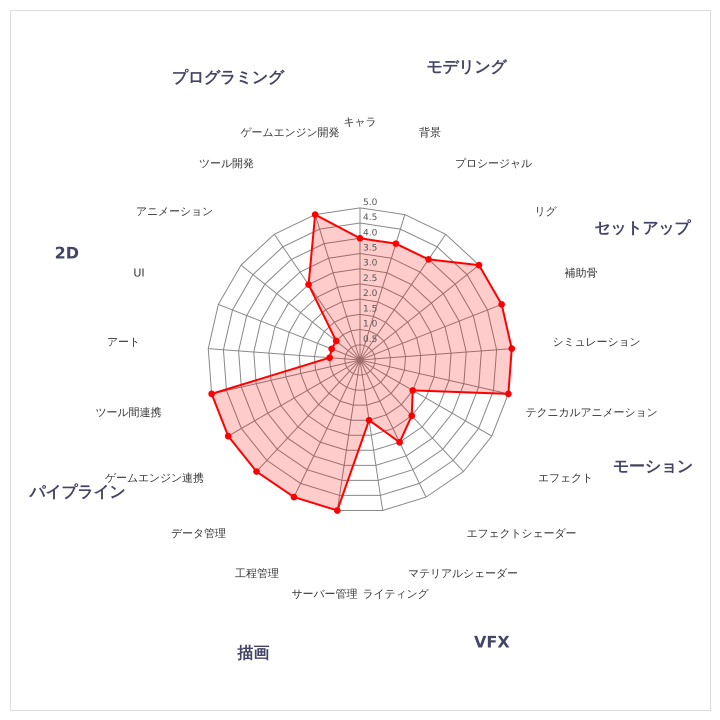  What do you see at coordinates (226, 163) in the screenshot?
I see `spoke-label: ツール開発` at bounding box center [226, 163].